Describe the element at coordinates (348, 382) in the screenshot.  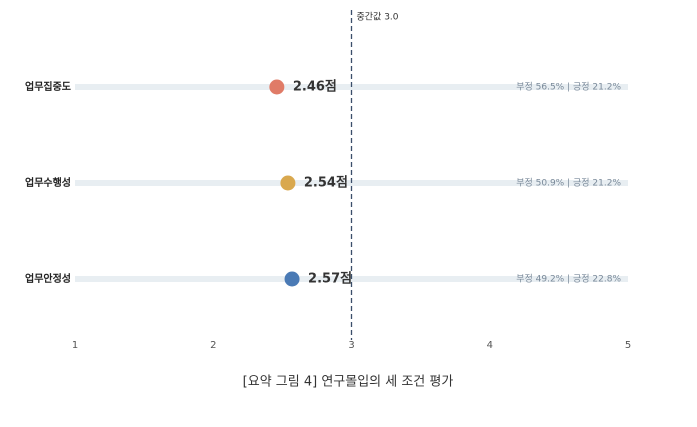
I see `chart-title: [요약 그림 4] 연구몰입의 세 조건 평가` at that location.